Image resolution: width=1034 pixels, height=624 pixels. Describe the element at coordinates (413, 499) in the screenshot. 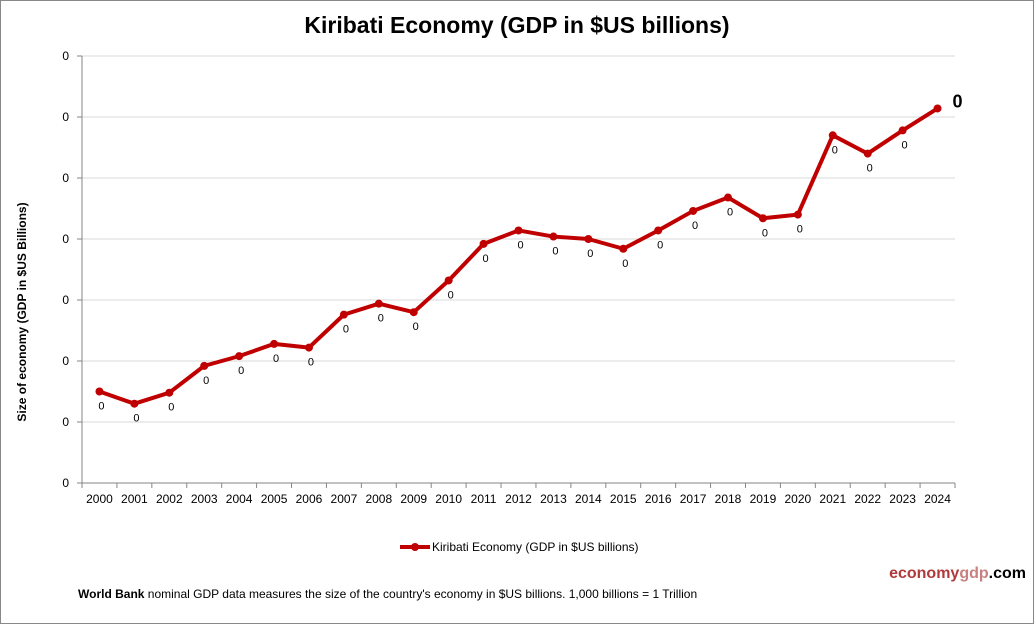

I see `x-tick-label: 2009` at that location.